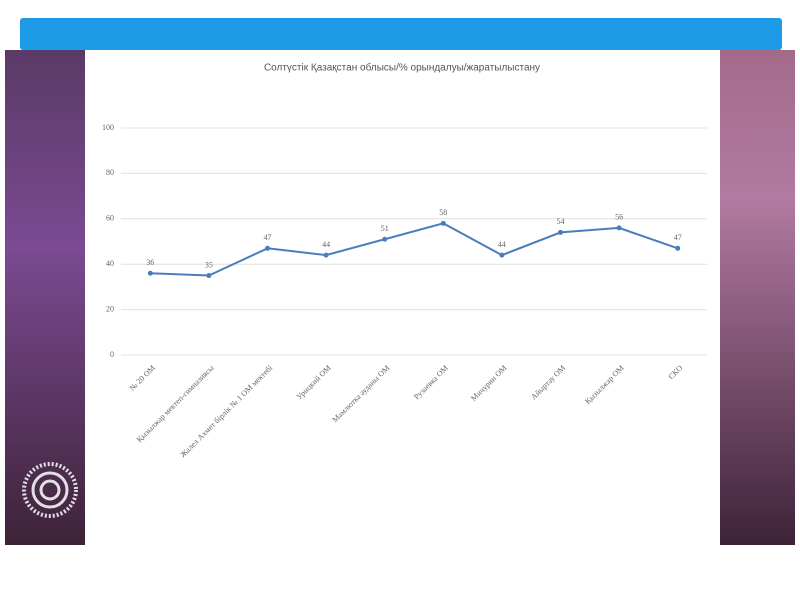 This screenshot has width=800, height=600. Describe the element at coordinates (112, 354) in the screenshot. I see `y-tick-label: 0` at that location.